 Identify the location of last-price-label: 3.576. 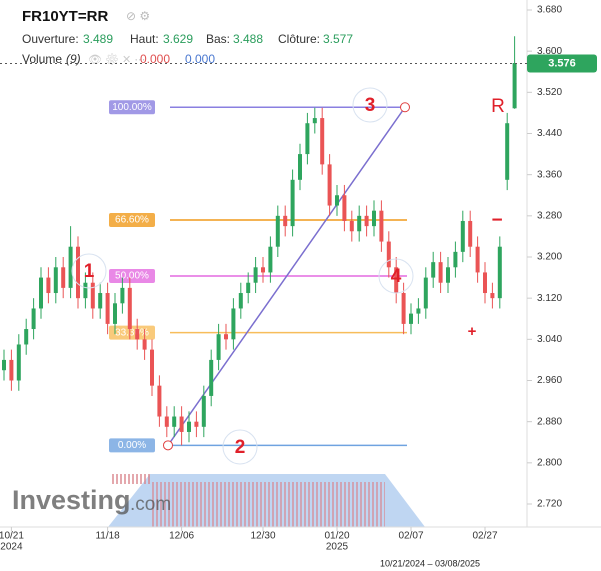
(562, 63).